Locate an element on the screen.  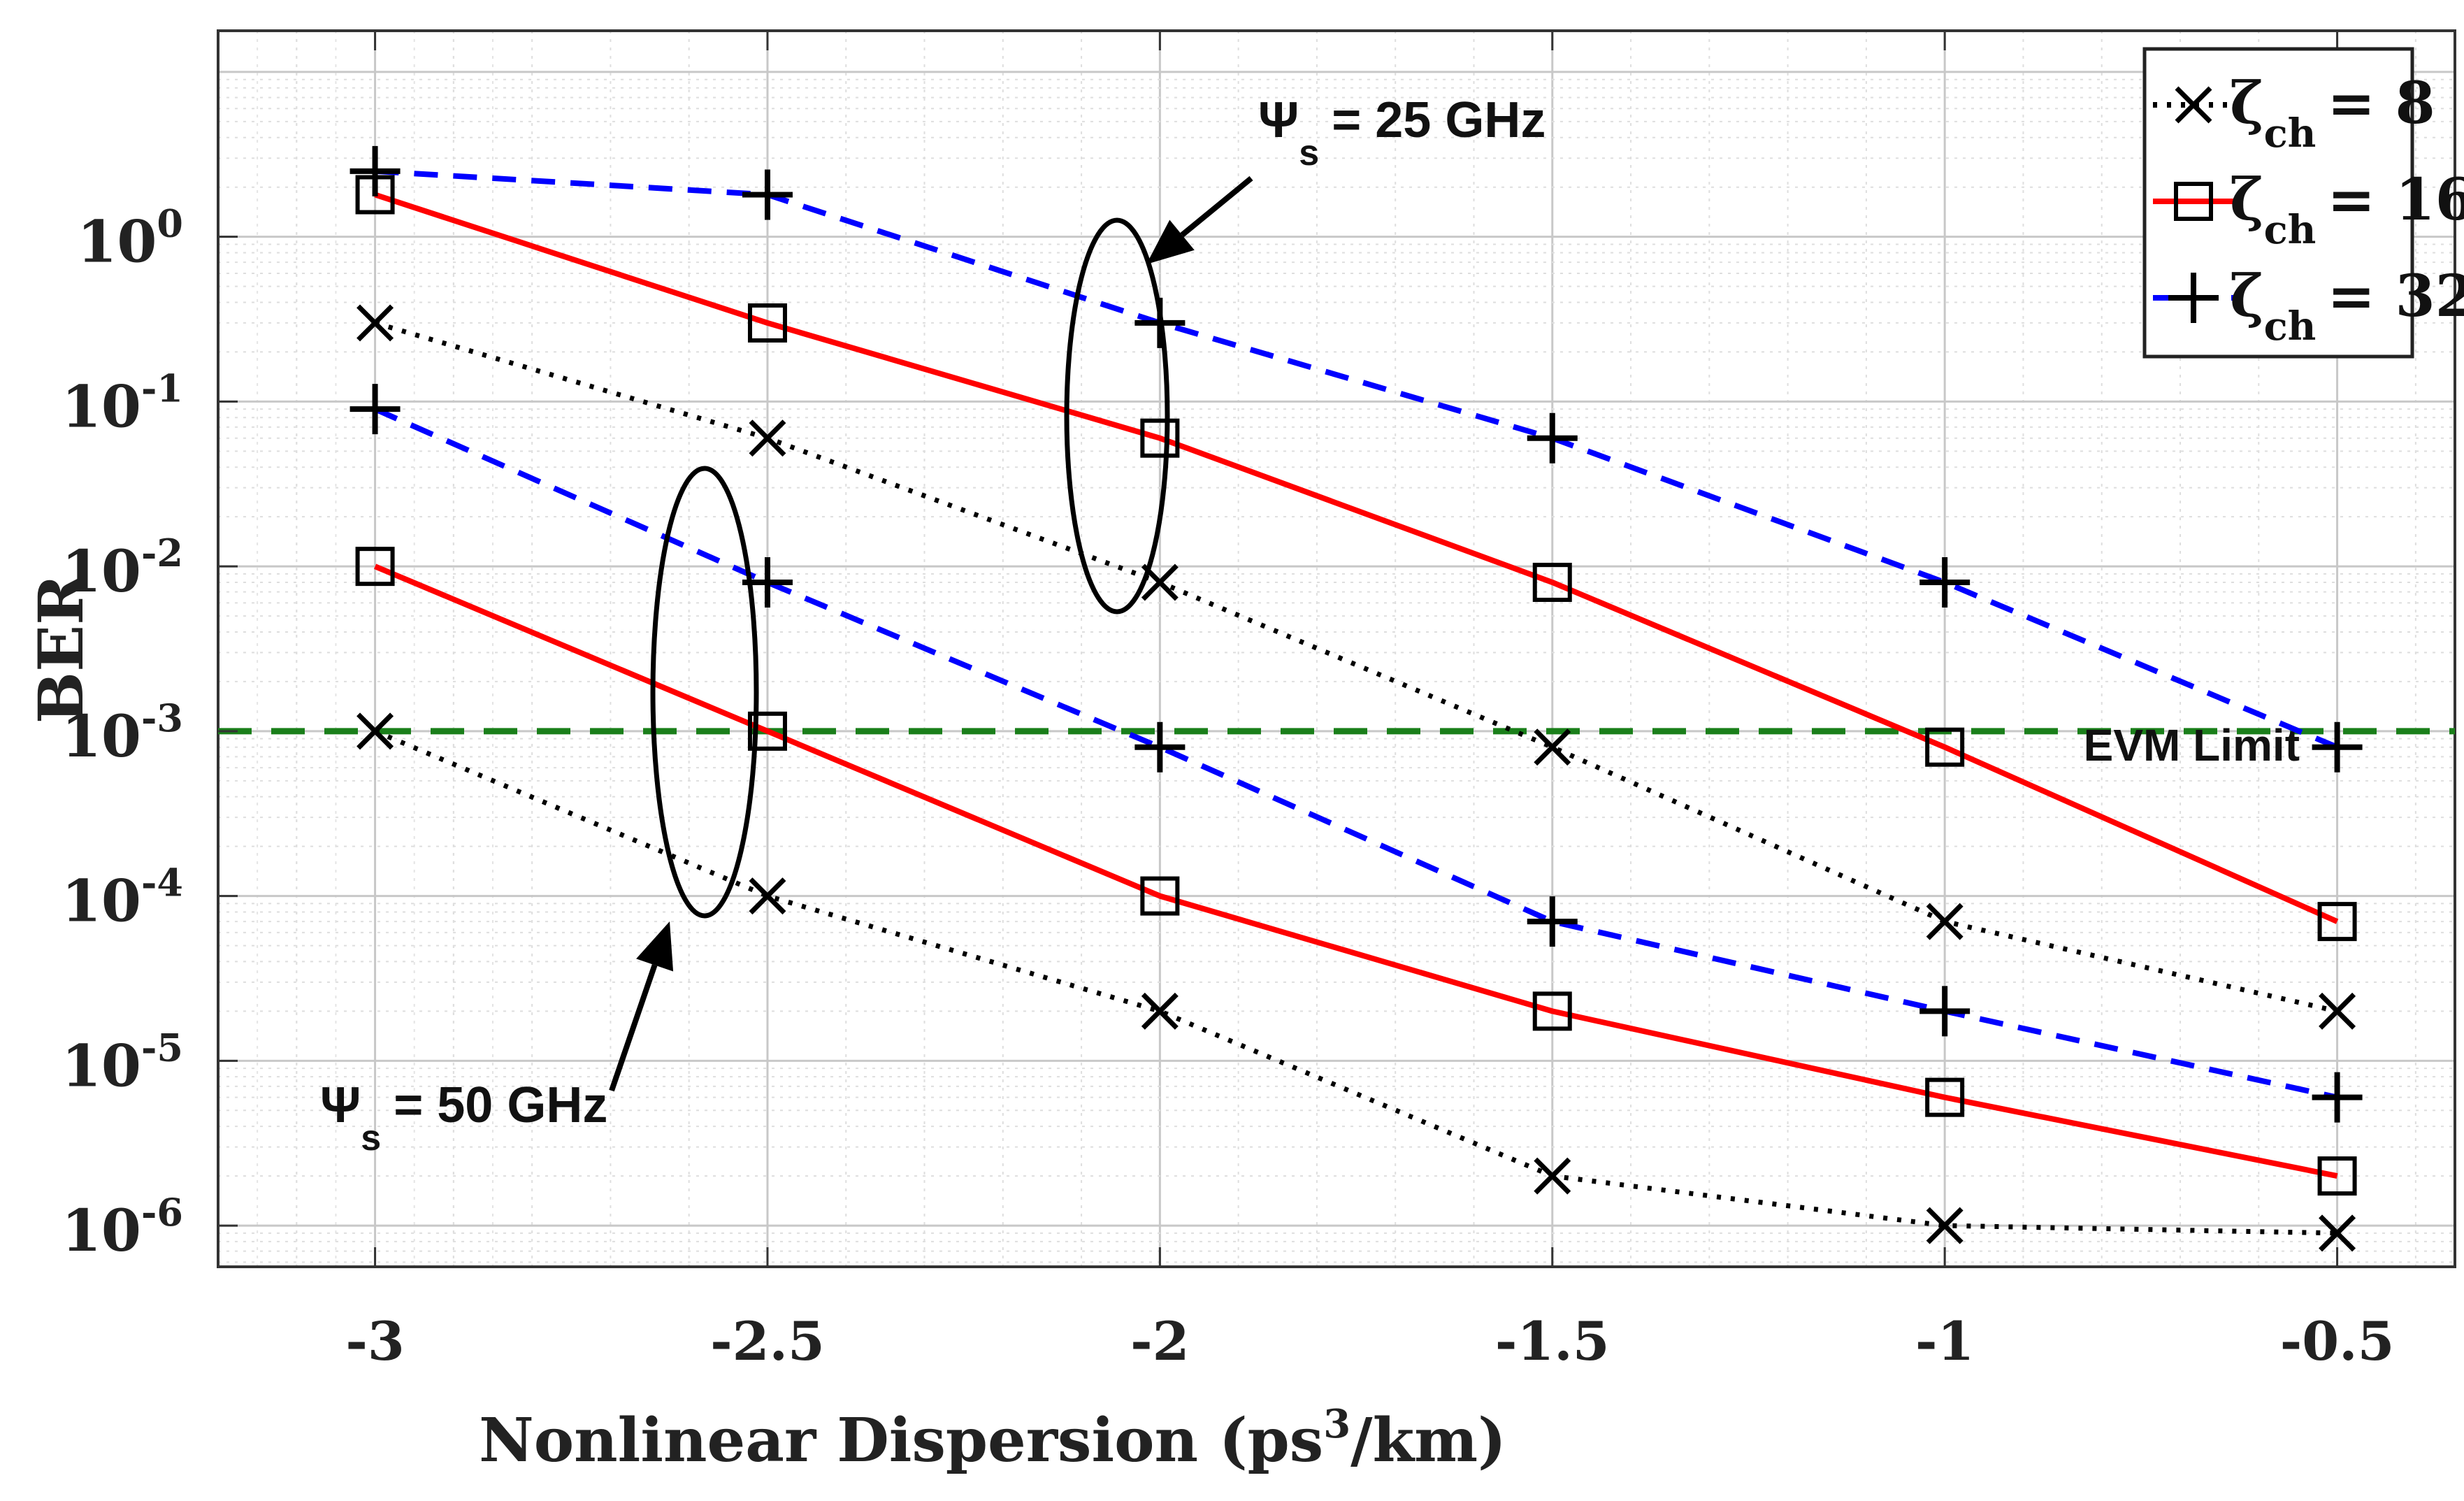
x-tick-label: -2.5 is located at coordinates (768, 1341).